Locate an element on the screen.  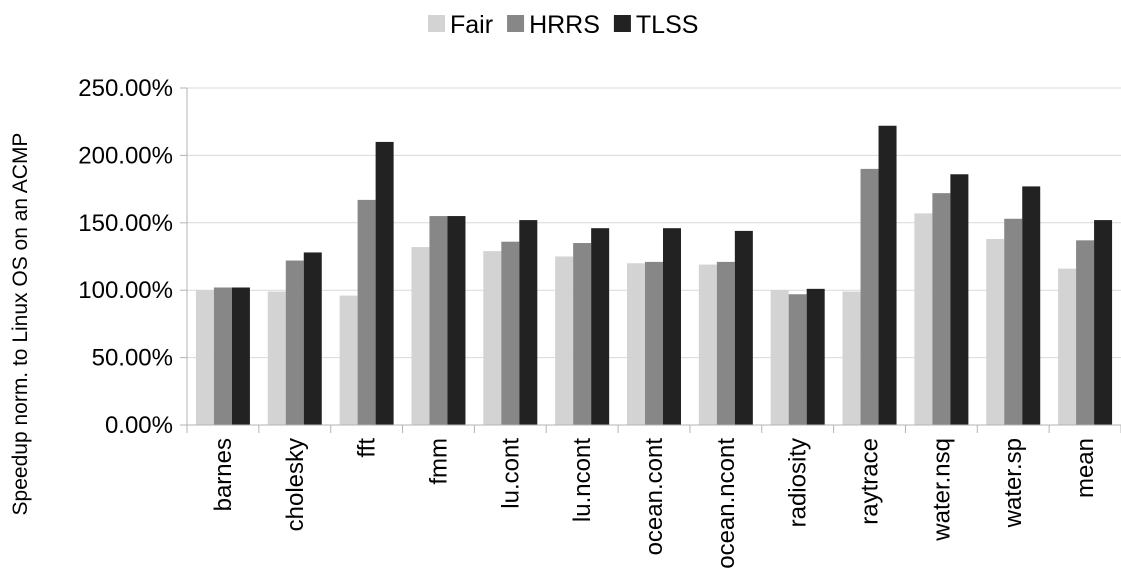
bar-fair-lu-ncont is located at coordinates (564, 340).